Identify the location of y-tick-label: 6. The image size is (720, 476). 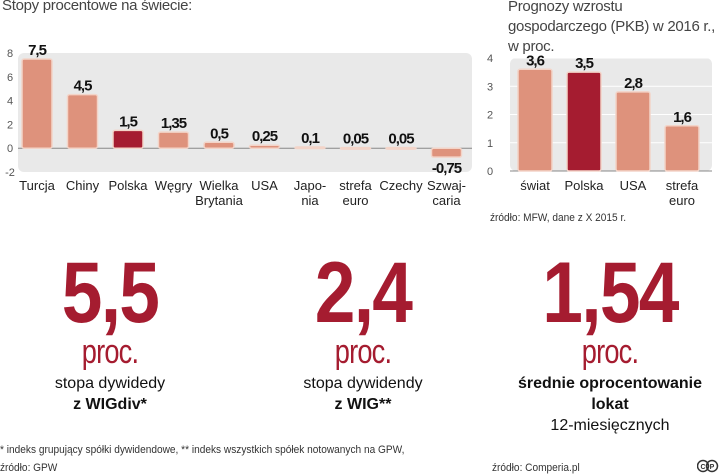
(10, 78).